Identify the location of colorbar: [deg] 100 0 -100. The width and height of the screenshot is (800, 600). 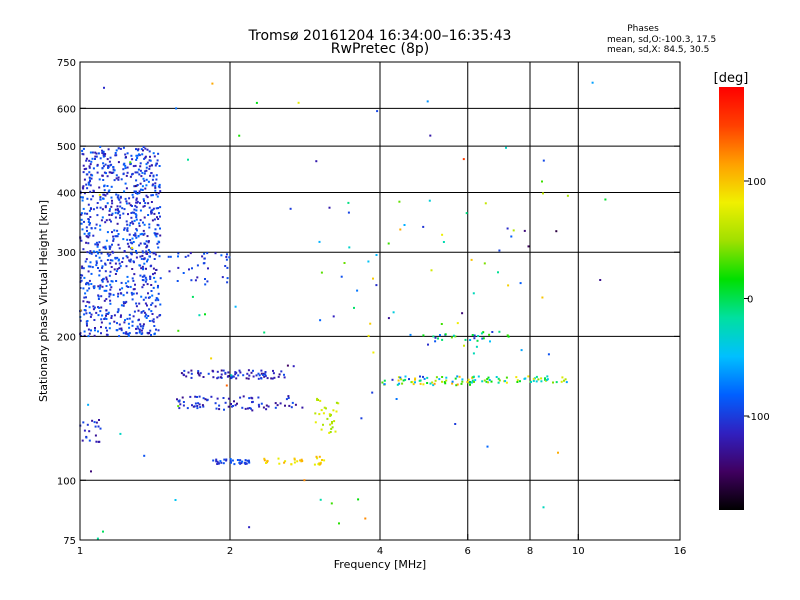
(742, 290).